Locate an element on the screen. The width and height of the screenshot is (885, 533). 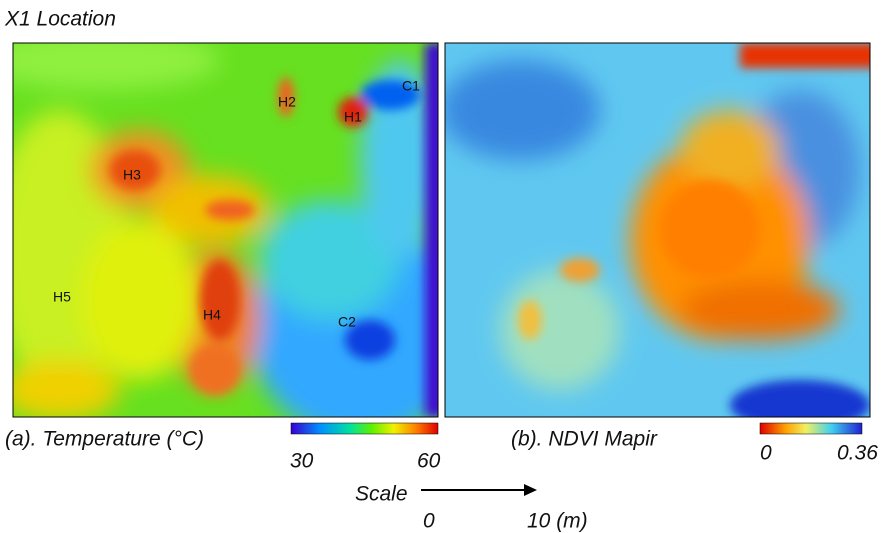
label: H4 is located at coordinates (212, 315).